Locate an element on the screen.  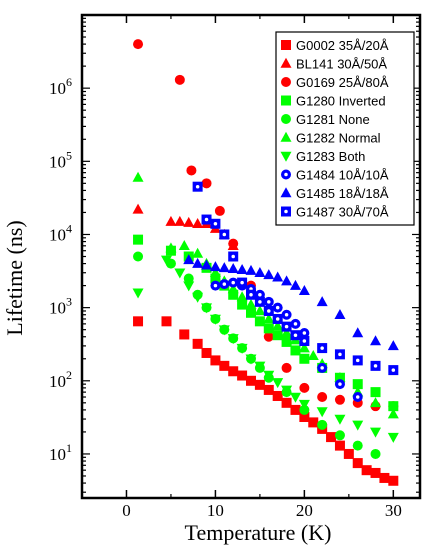
legend-label: G1280 Inverted is located at coordinates (341, 101).